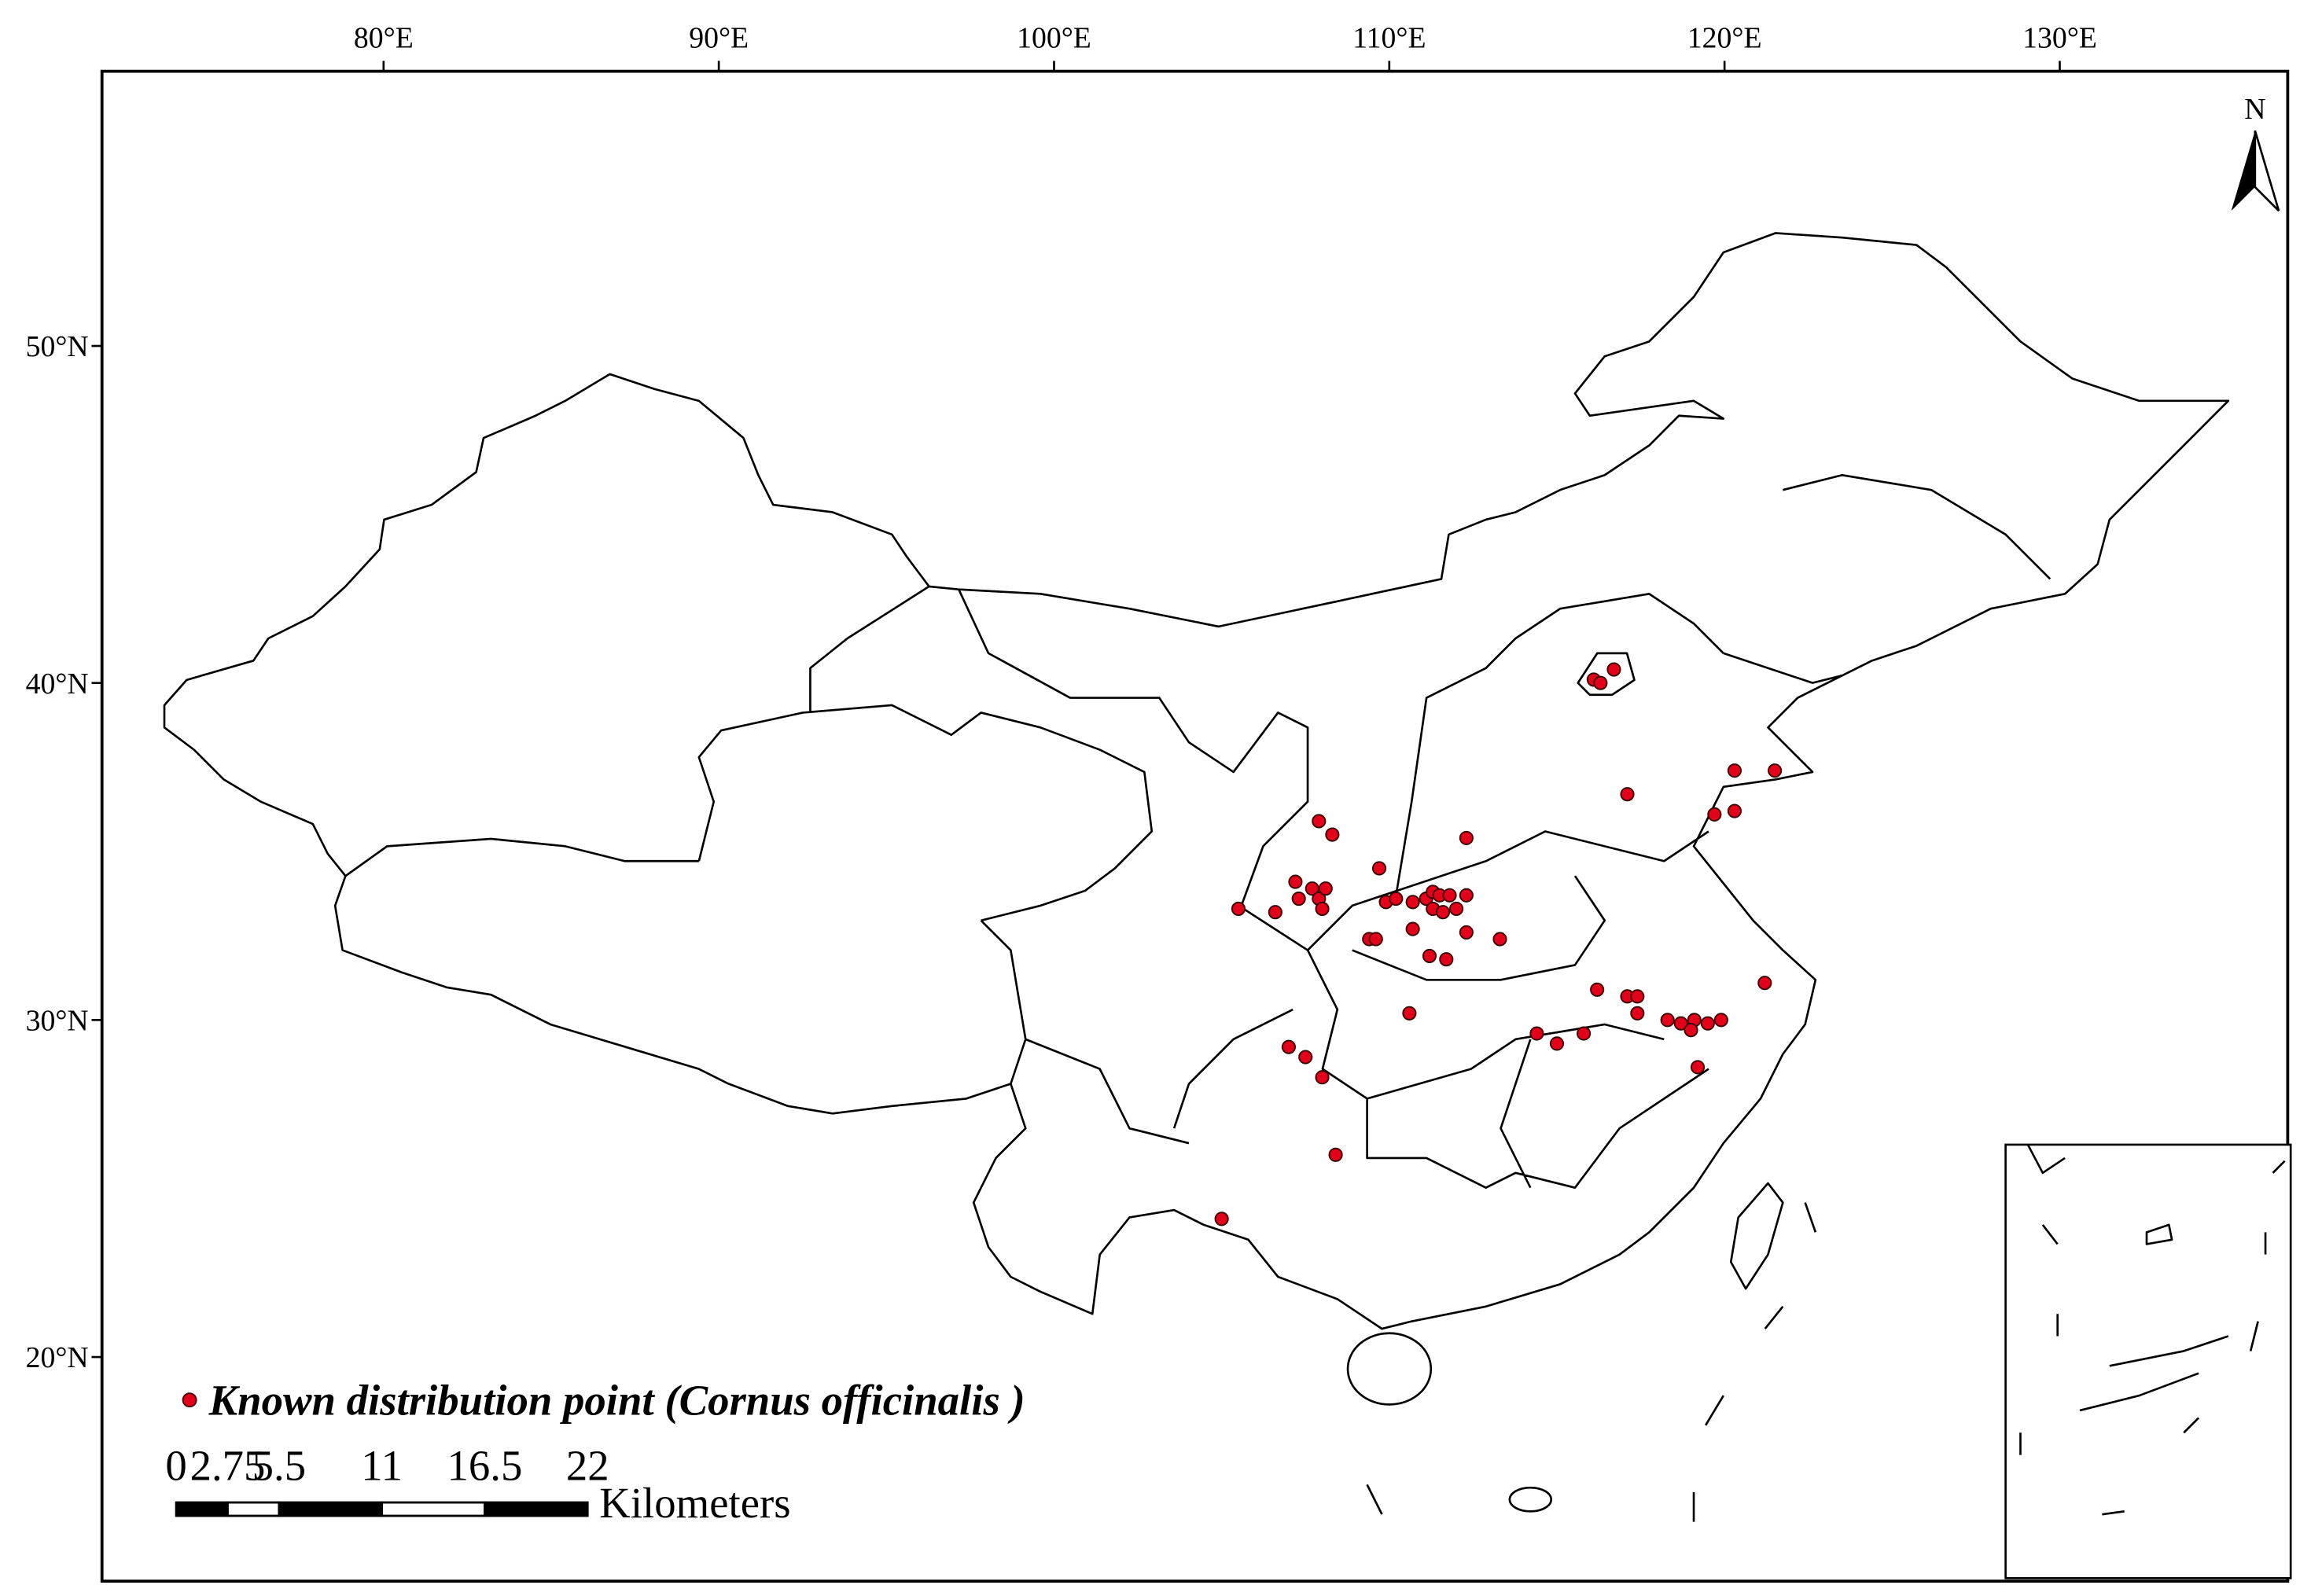 The image size is (2311, 1596). Describe the element at coordinates (1591, 1362) in the screenshot. I see `sea-dashes` at that location.